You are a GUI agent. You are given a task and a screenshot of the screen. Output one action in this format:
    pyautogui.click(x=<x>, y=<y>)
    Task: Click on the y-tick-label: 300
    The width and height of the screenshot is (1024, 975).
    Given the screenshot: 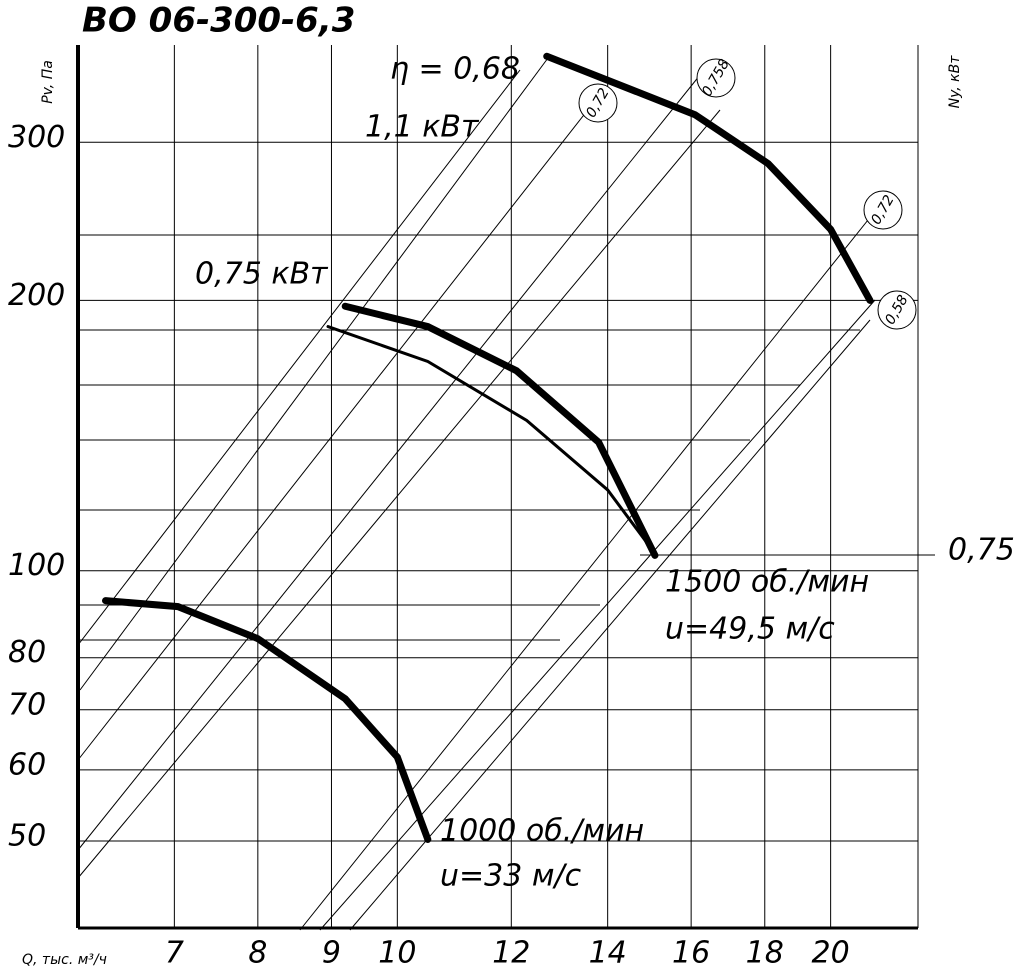 What is the action you would take?
    pyautogui.click(x=36, y=137)
    